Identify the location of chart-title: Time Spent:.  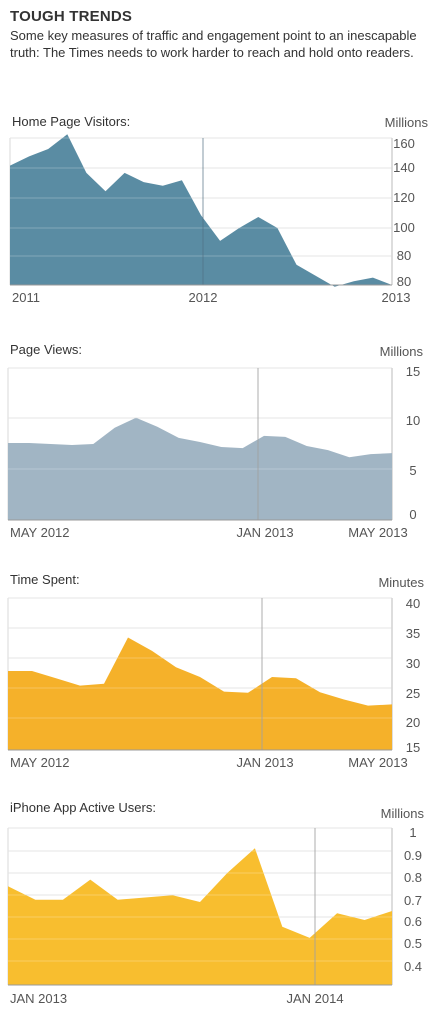
(45, 579).